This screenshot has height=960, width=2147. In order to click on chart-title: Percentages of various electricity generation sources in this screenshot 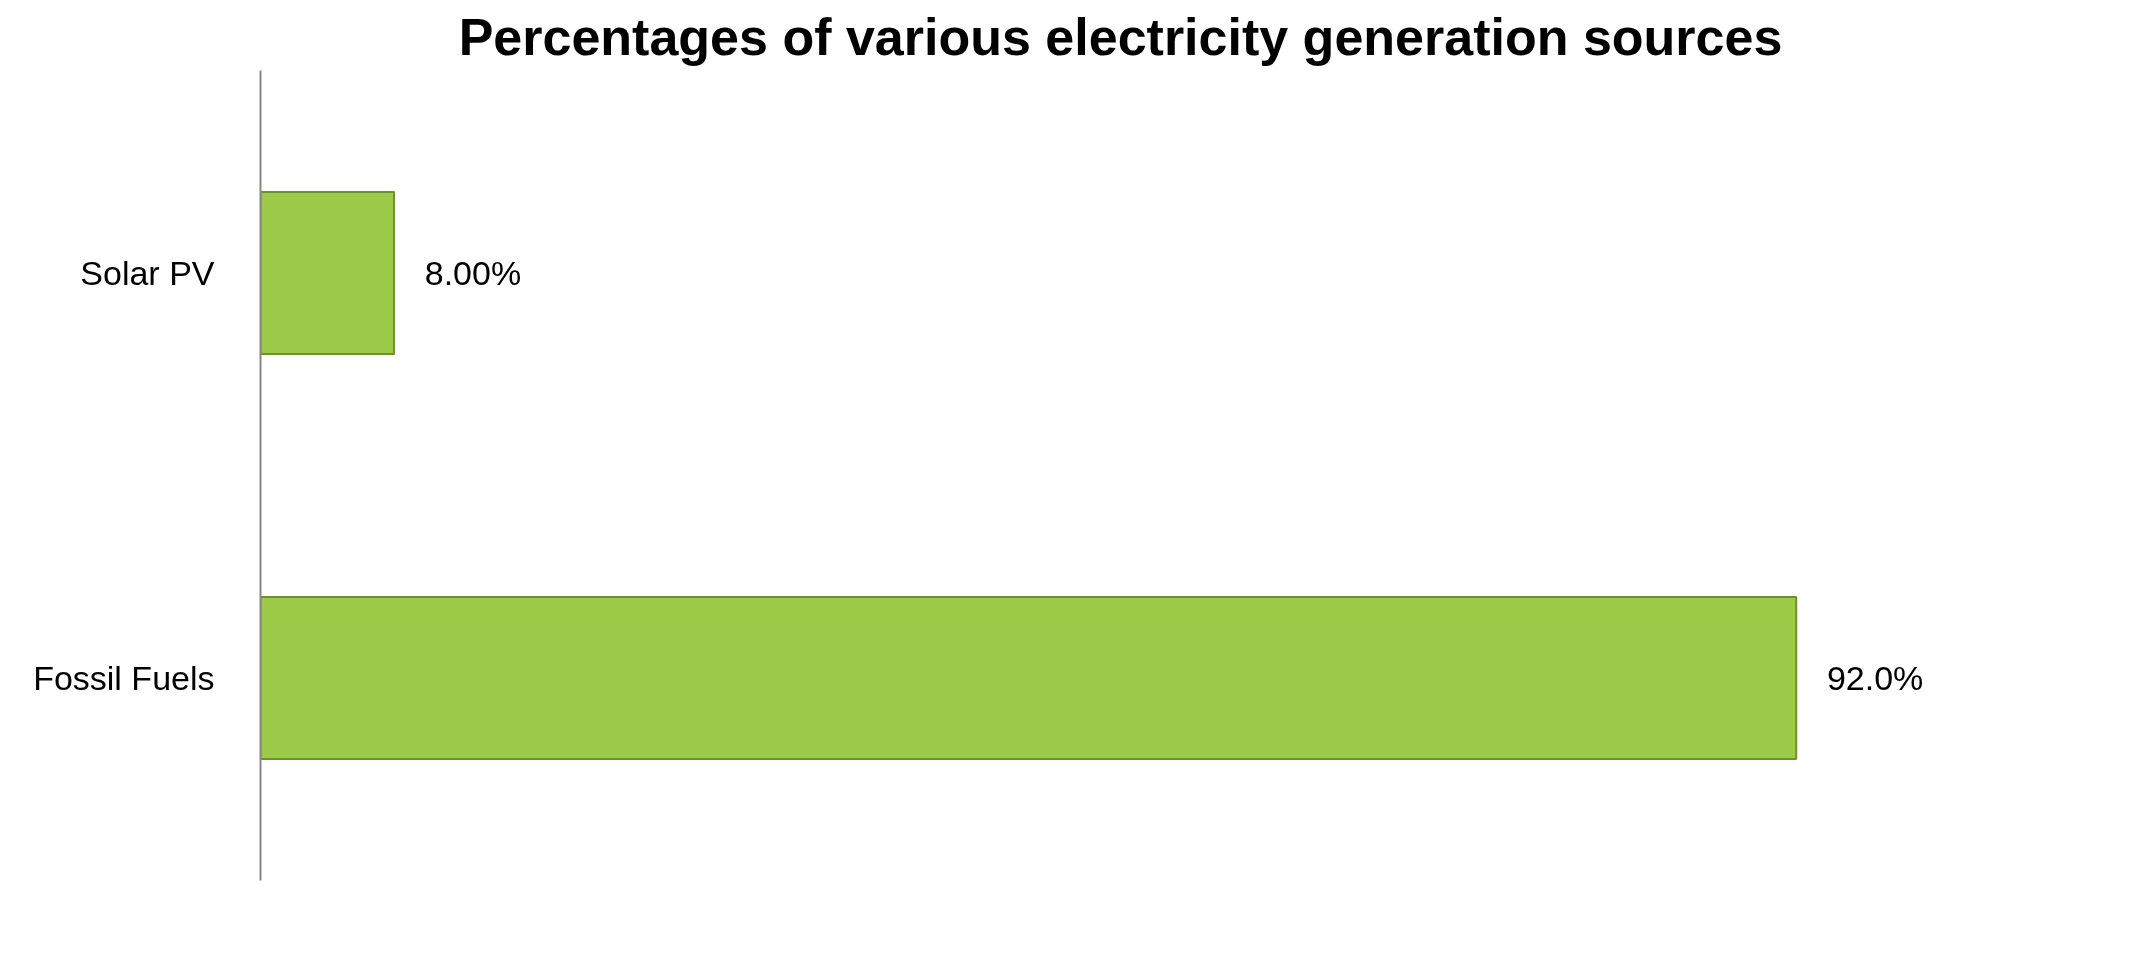, I will do `click(1120, 36)`.